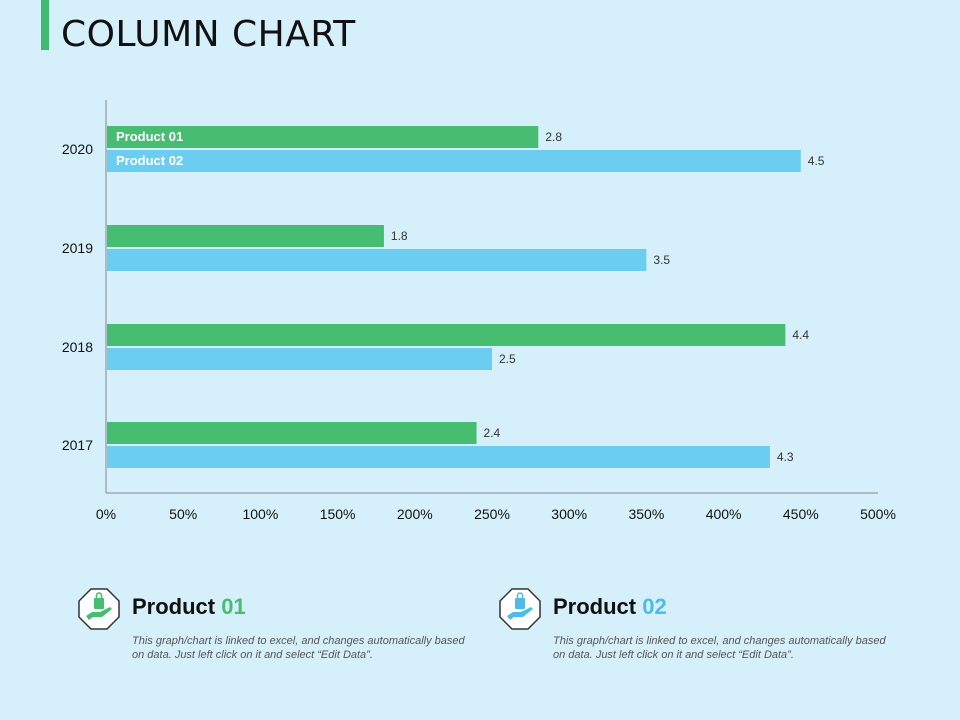 The height and width of the screenshot is (720, 960). Describe the element at coordinates (208, 34) in the screenshot. I see `page-title: COLUMN CHART` at that location.